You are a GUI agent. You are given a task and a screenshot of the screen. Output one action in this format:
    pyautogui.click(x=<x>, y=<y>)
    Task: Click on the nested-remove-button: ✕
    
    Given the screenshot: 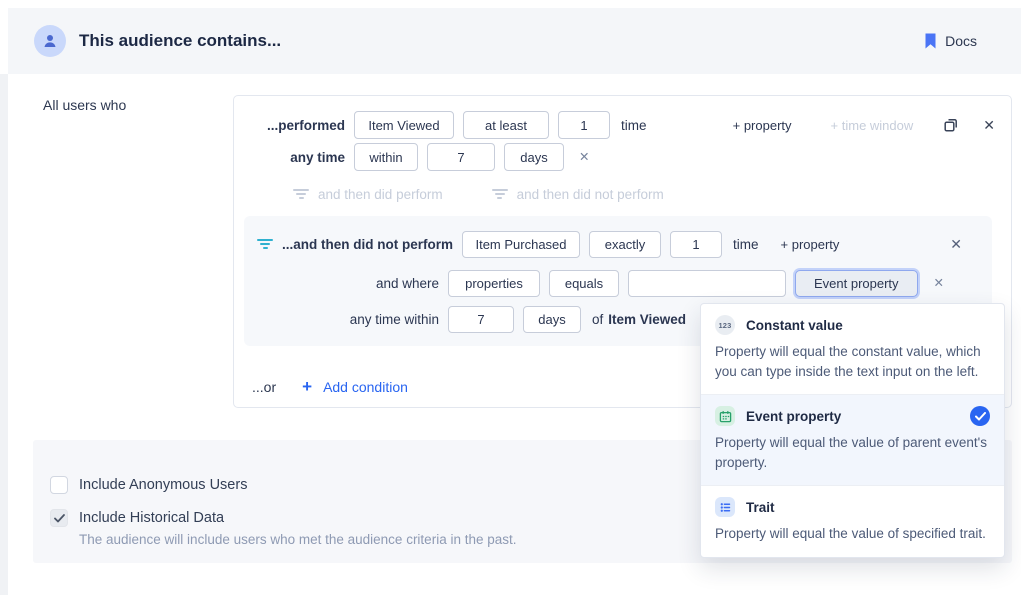 What is the action you would take?
    pyautogui.click(x=956, y=244)
    